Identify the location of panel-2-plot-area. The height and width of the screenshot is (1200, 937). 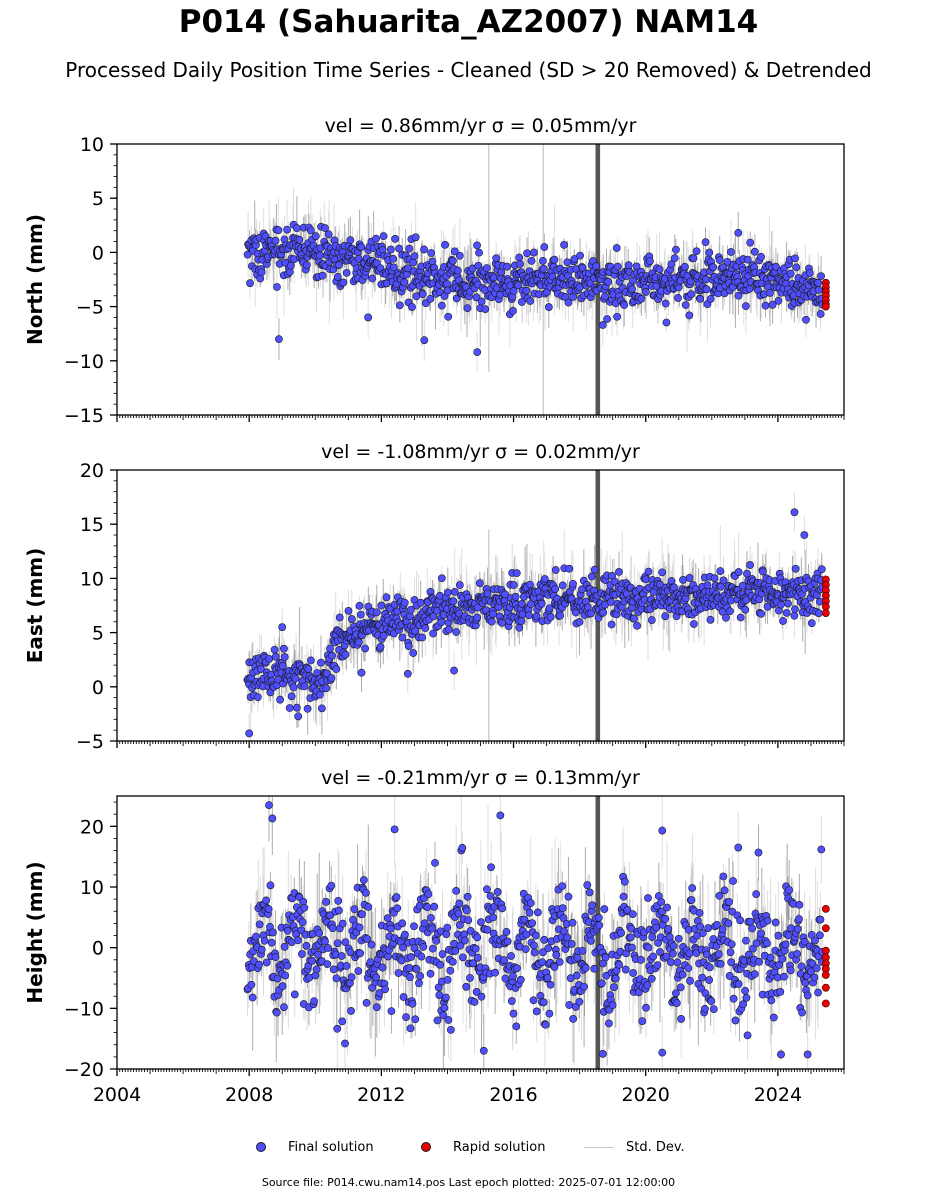
(536, 932).